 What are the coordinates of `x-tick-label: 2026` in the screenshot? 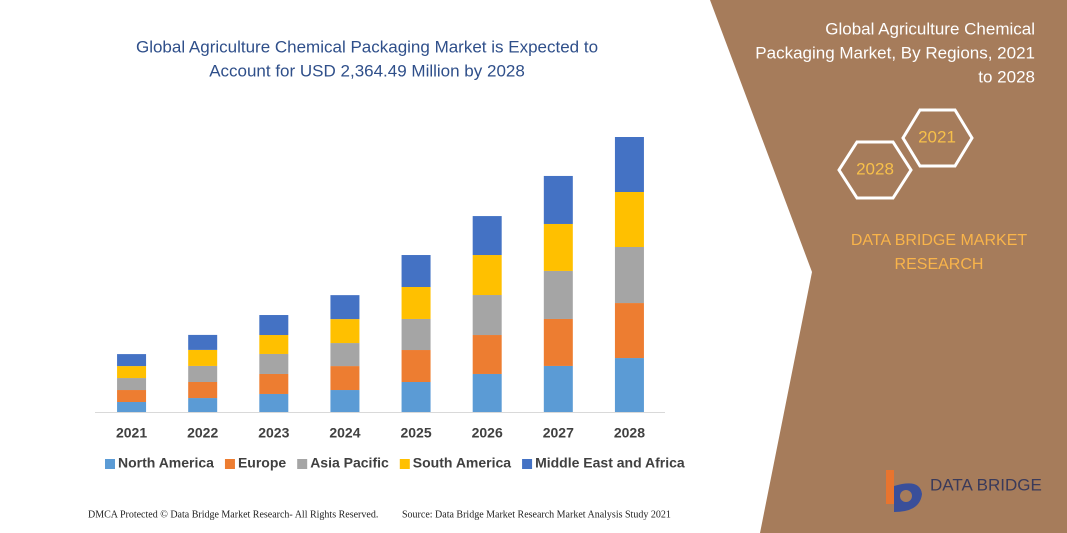 It's located at (487, 433).